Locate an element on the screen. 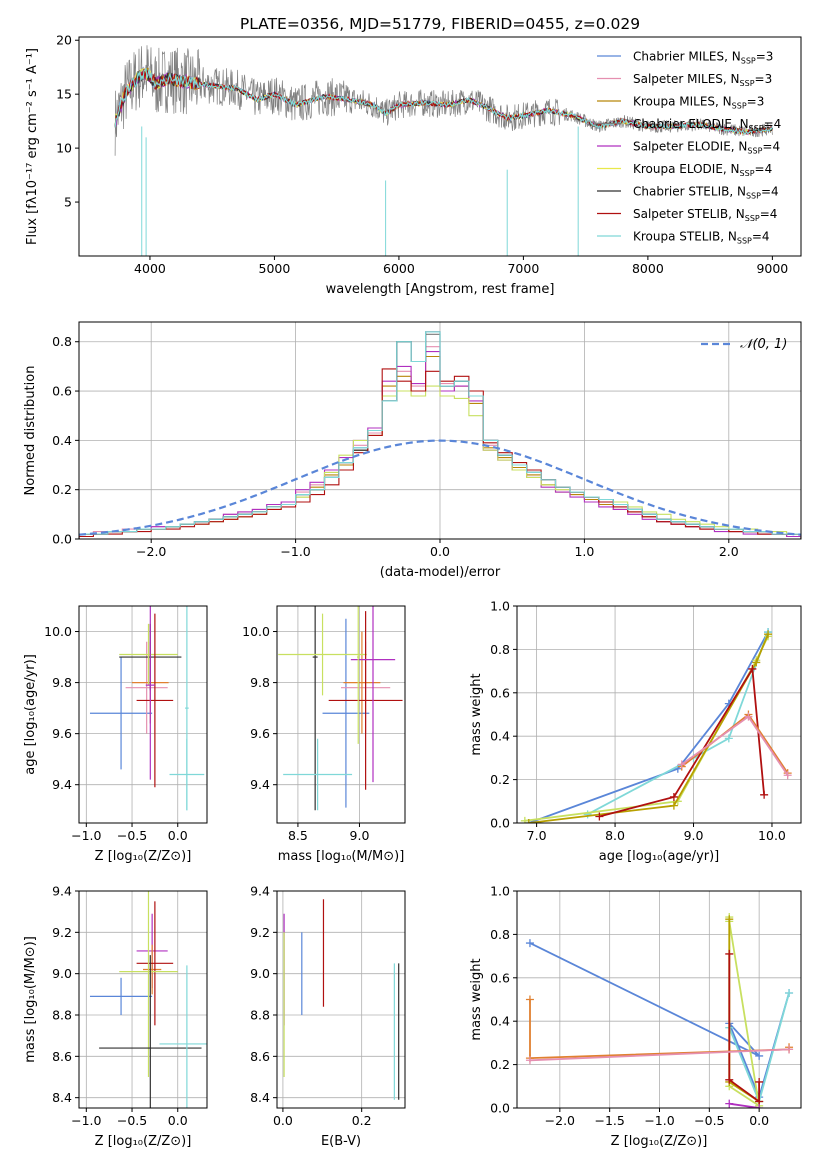  legend-label: Kroupa MILES, NSSP=3 is located at coordinates (698, 103).